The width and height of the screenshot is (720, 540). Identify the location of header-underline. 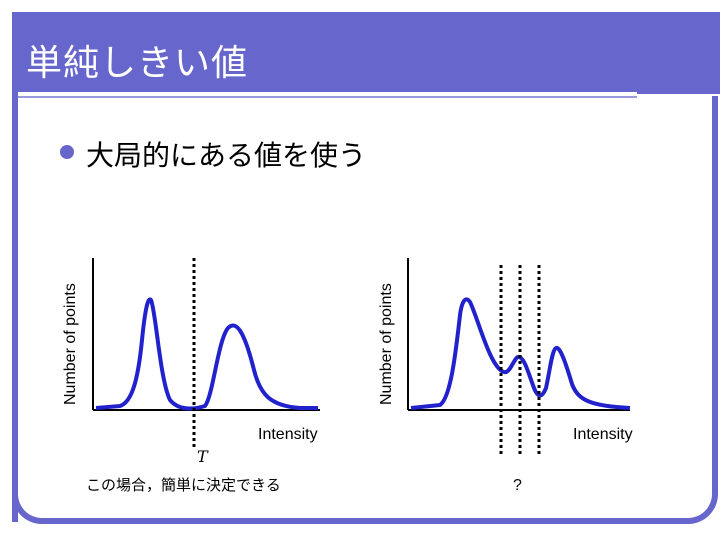
(324, 97).